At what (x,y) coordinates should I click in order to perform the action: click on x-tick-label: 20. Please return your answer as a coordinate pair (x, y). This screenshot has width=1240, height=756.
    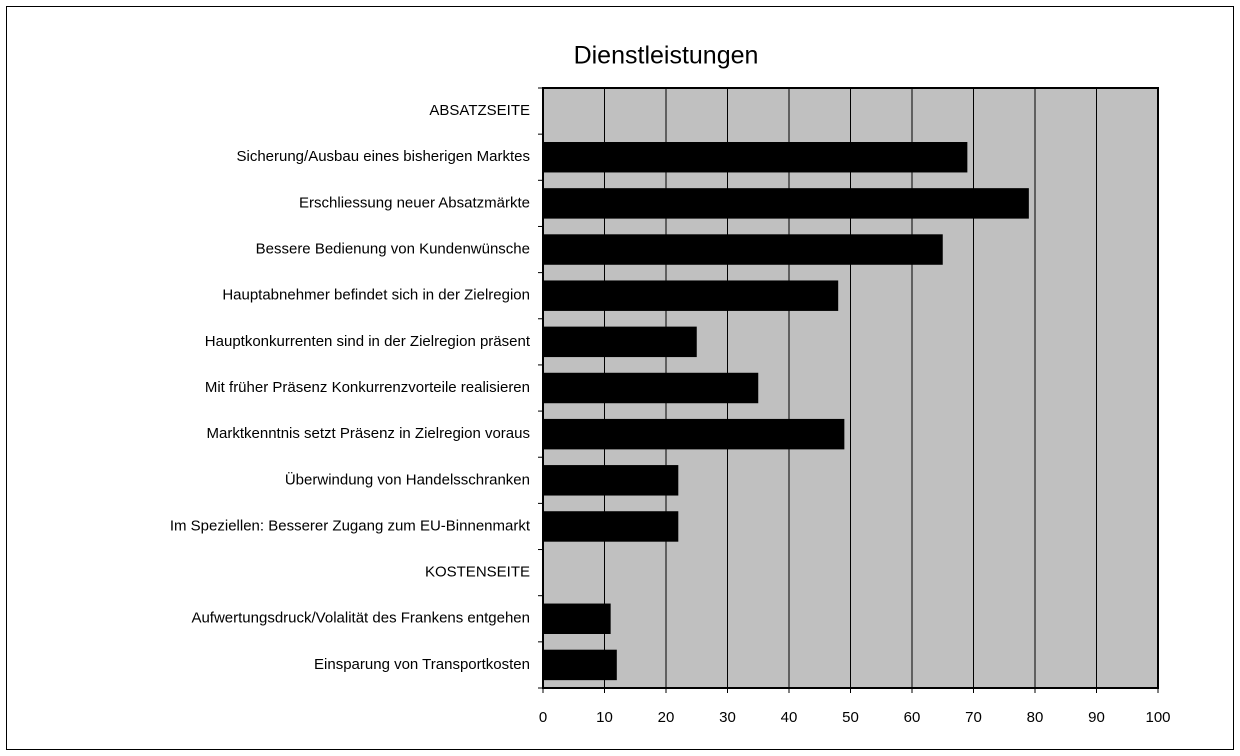
    Looking at the image, I should click on (666, 717).